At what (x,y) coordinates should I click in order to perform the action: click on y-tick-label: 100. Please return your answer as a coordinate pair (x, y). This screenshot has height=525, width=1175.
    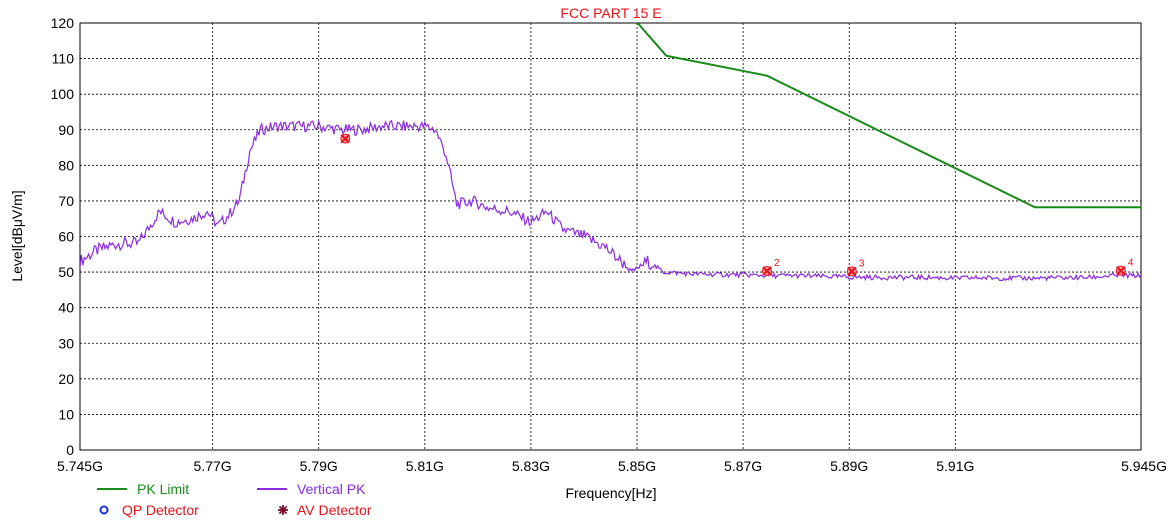
    Looking at the image, I should click on (63, 94).